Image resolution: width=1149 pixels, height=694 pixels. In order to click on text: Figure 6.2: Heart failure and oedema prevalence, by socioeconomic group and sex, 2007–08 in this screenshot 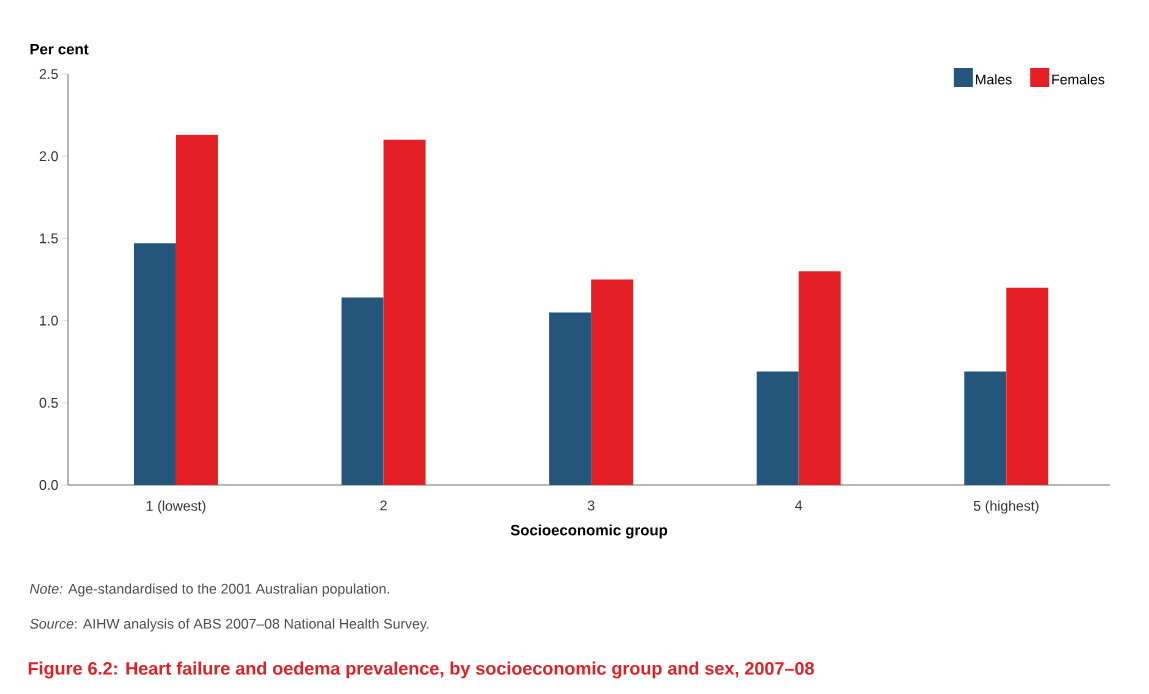, I will do `click(421, 670)`.